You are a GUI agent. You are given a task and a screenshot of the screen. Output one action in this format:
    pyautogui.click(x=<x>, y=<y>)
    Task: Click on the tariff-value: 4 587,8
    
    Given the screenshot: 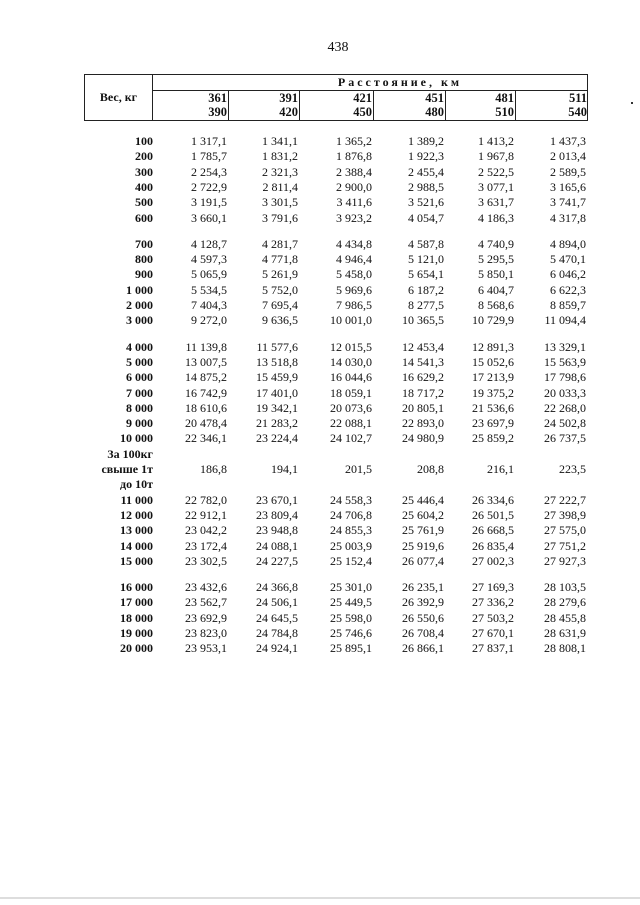 What is the action you would take?
    pyautogui.click(x=426, y=243)
    